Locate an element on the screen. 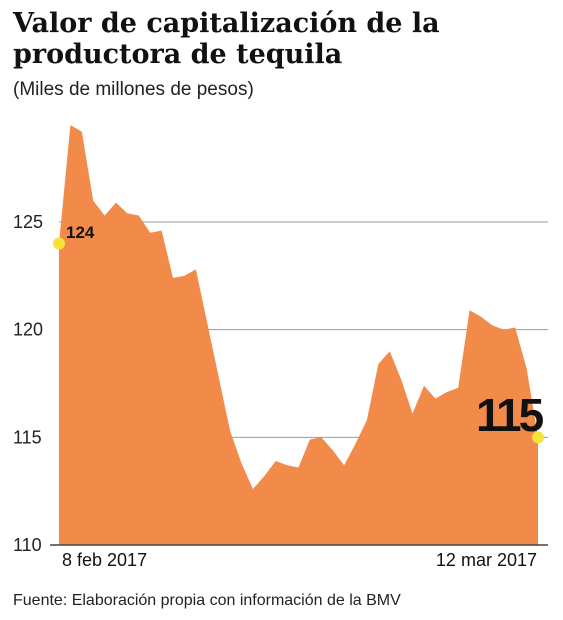  y-axis-ticks: 110 115 120 125 is located at coordinates (28, 383).